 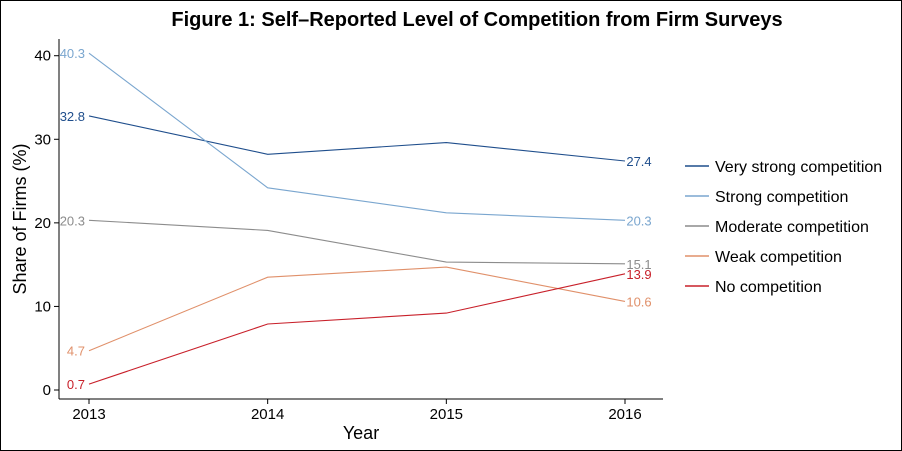 What do you see at coordinates (72, 116) in the screenshot?
I see `data-label: 32.8` at bounding box center [72, 116].